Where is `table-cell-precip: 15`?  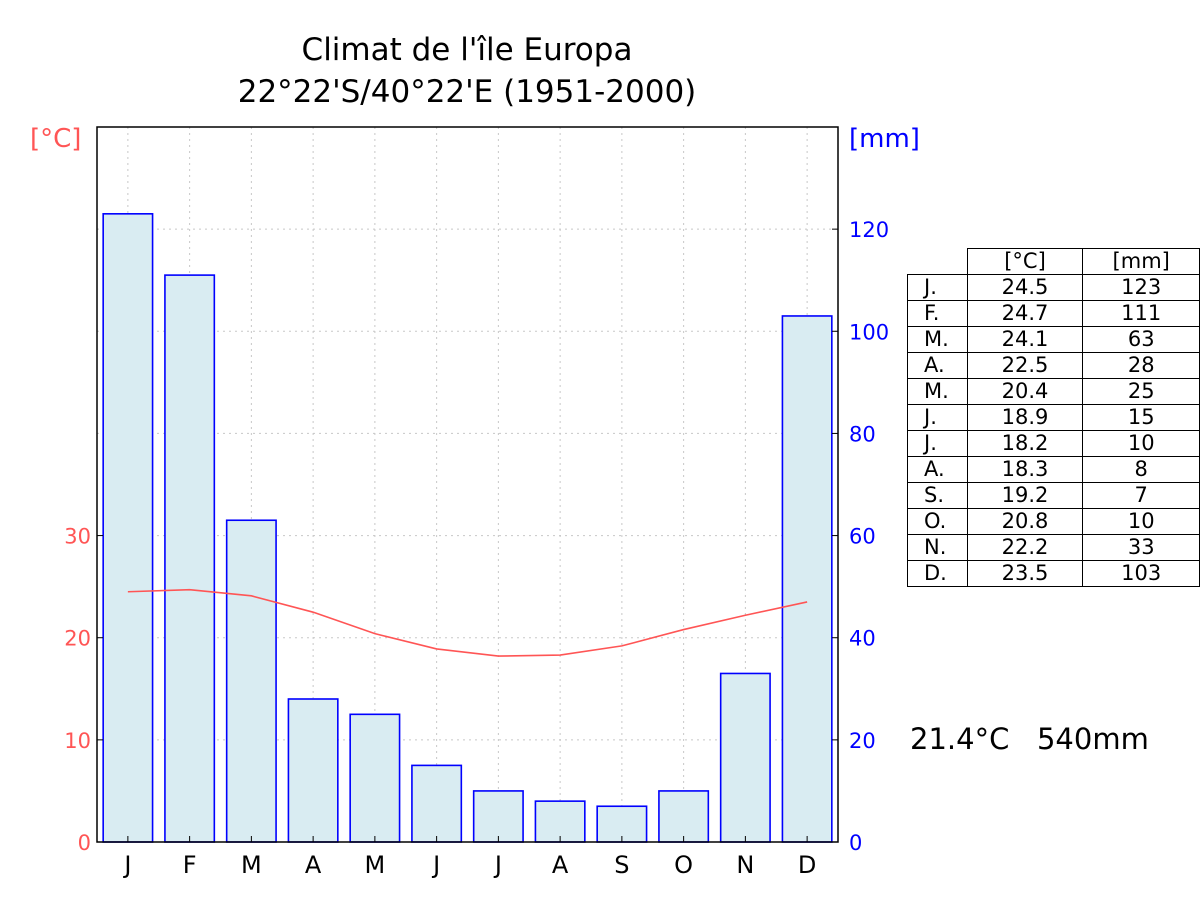
table-cell-precip: 15 is located at coordinates (1141, 417).